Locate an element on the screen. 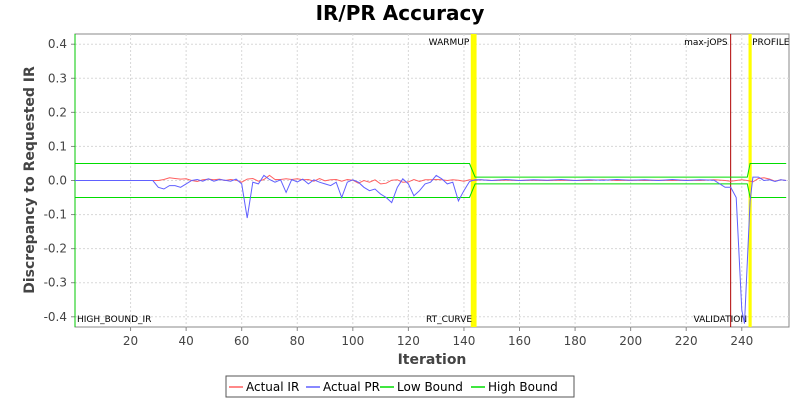 This screenshot has width=800, height=400. marker-label: max-jOPS is located at coordinates (706, 43).